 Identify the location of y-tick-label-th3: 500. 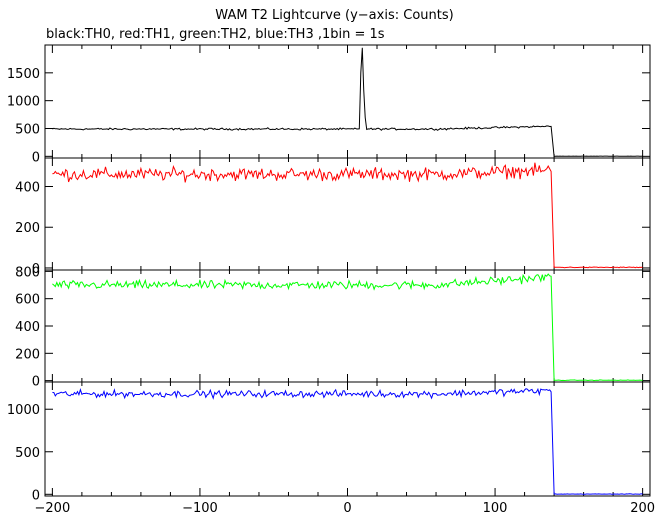
(27, 453).